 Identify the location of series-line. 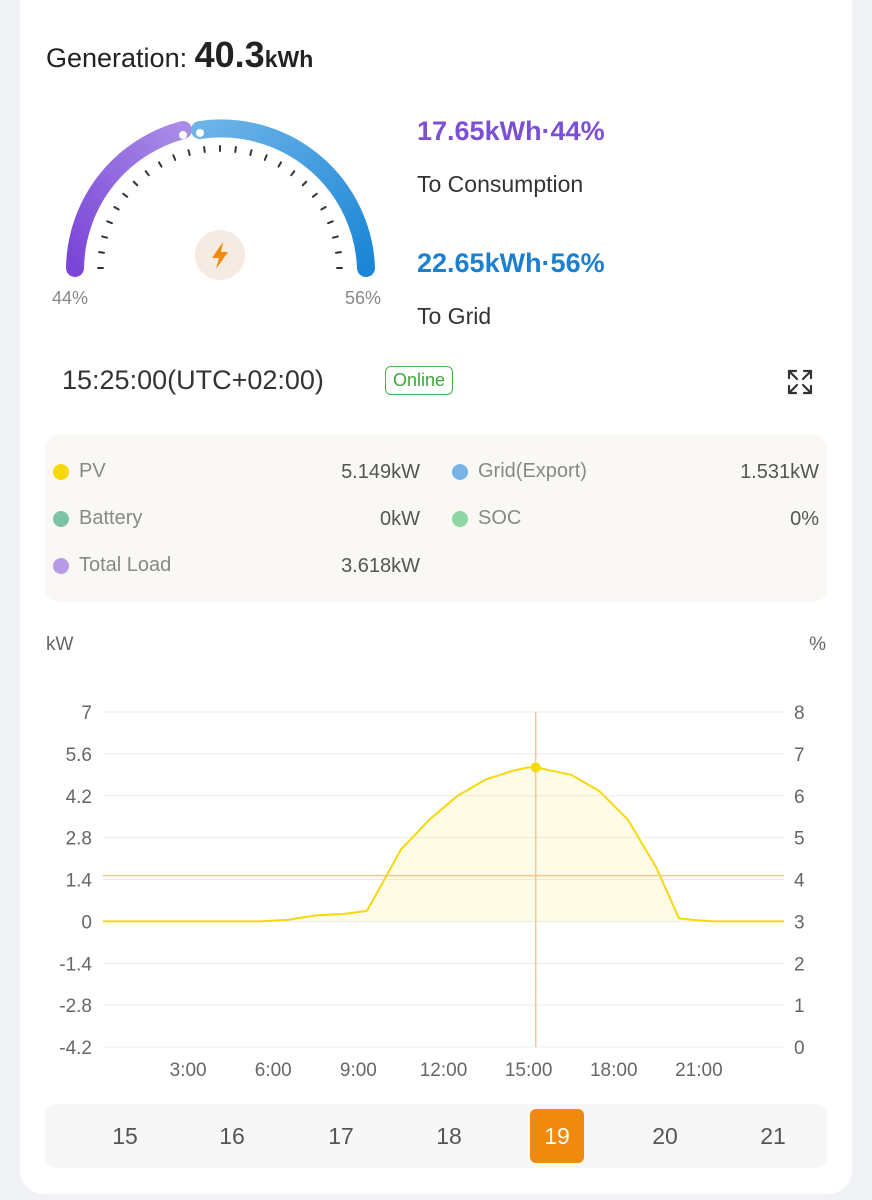
(443, 844).